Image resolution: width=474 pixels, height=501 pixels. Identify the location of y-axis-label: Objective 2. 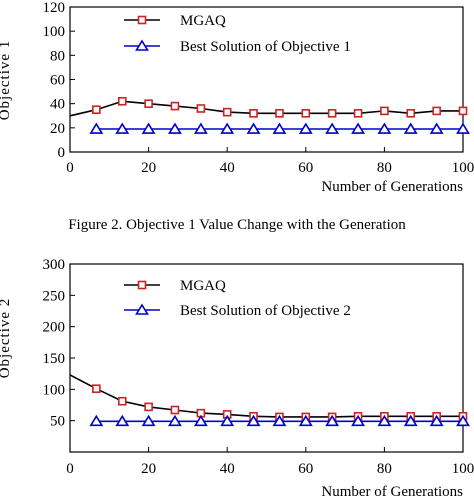
(6, 338).